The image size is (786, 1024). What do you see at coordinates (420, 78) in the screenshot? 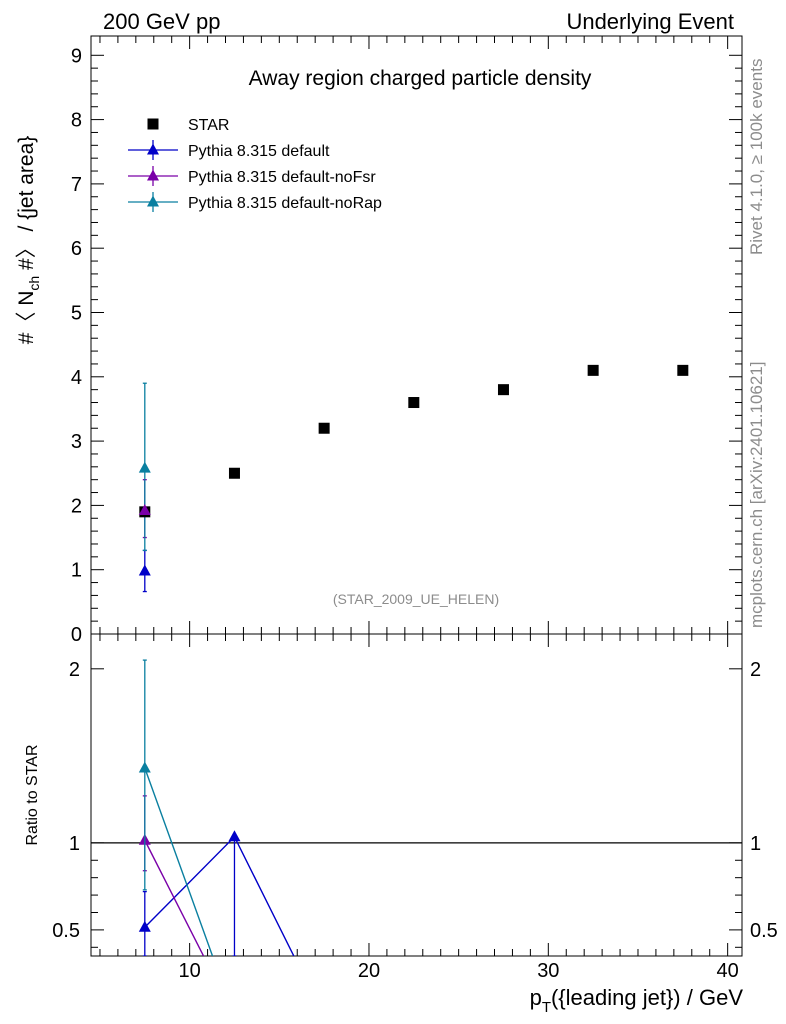
I see `main-title: Away region charged particle density` at bounding box center [420, 78].